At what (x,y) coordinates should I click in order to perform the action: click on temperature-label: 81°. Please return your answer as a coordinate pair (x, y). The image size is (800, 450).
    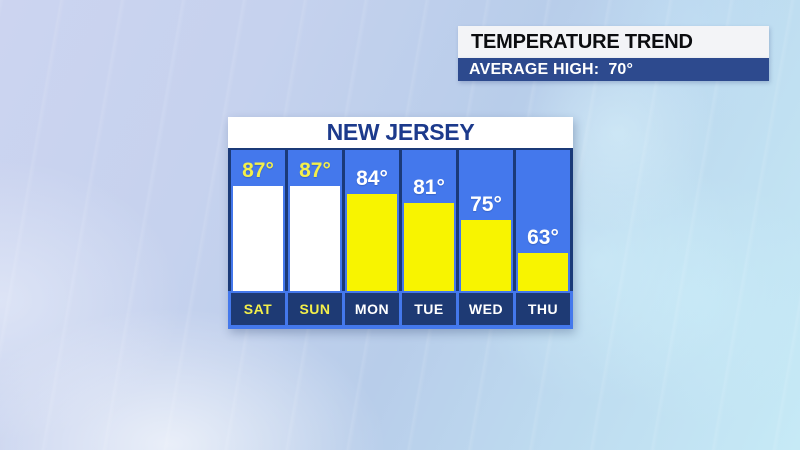
    Looking at the image, I should click on (429, 187).